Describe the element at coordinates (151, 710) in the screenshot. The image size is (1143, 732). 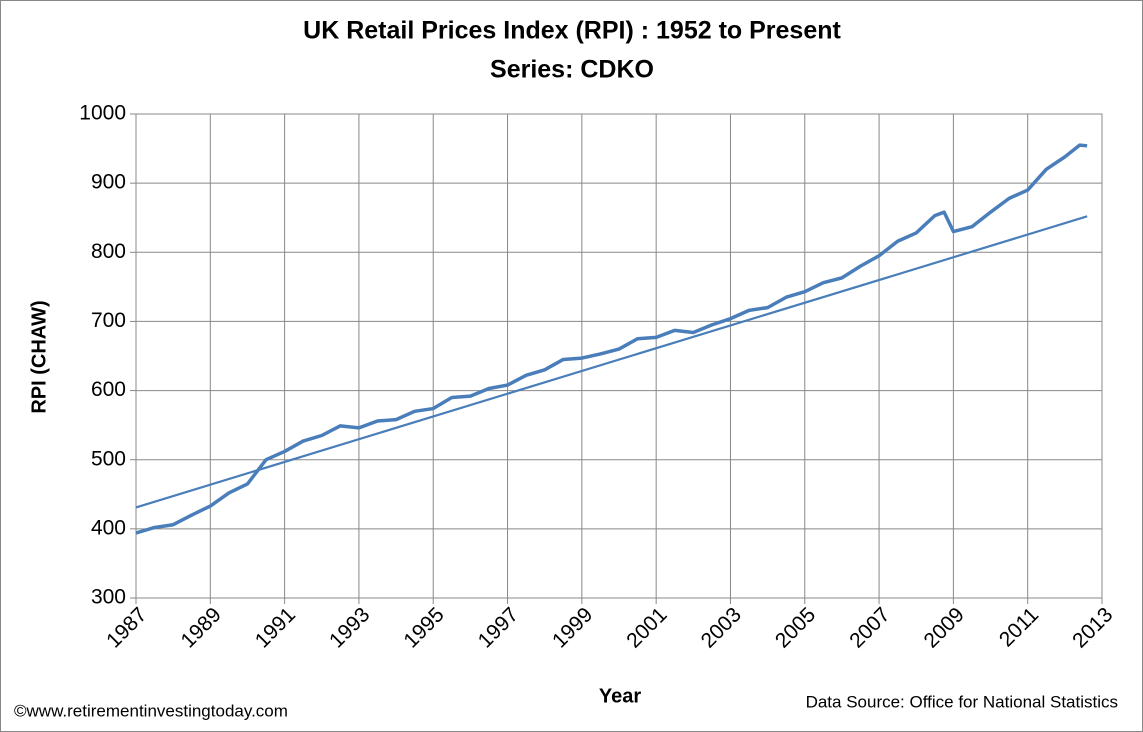
I see `copyright-note: ©www.retirementinvestingtoday.com` at that location.